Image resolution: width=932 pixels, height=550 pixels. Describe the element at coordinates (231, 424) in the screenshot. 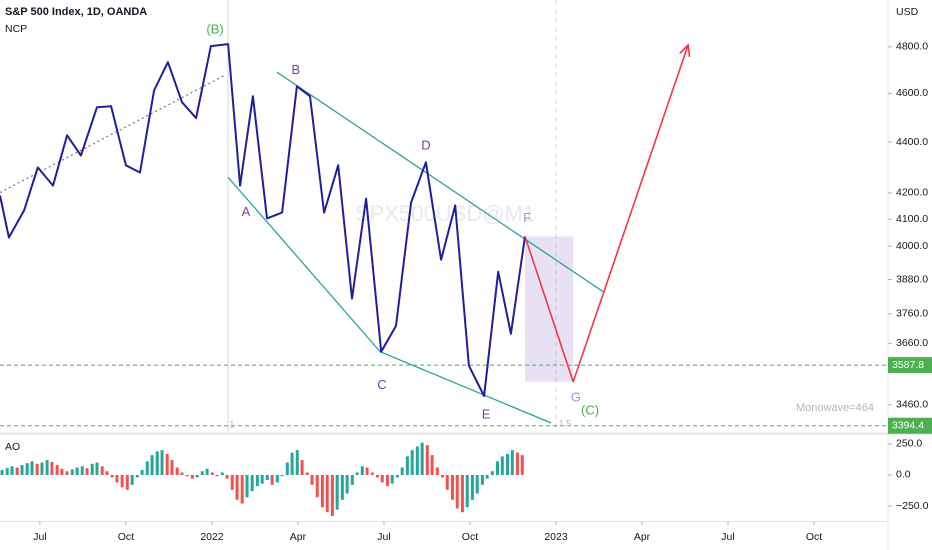

I see `wave-label: 1` at that location.